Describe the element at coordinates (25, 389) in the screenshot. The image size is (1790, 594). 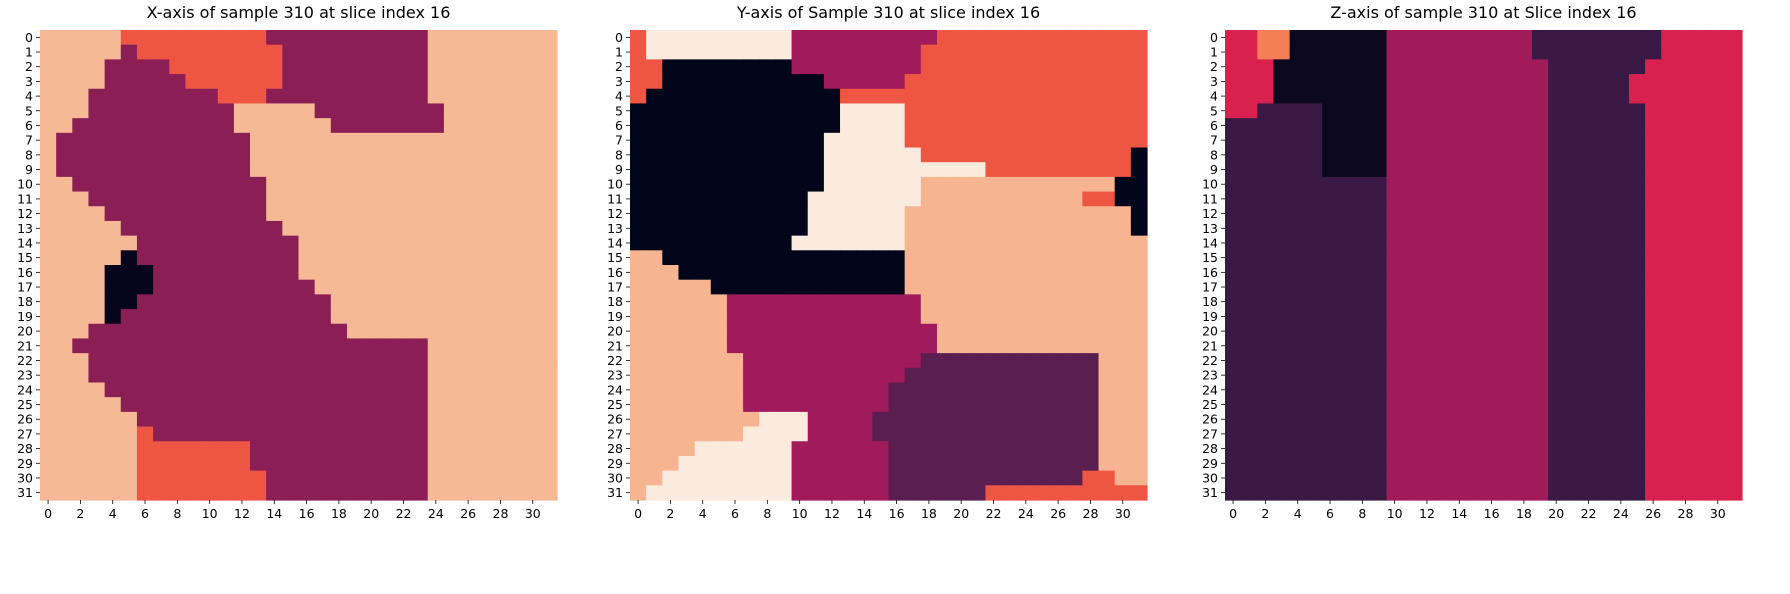
I see `y-tick-label: 24` at that location.